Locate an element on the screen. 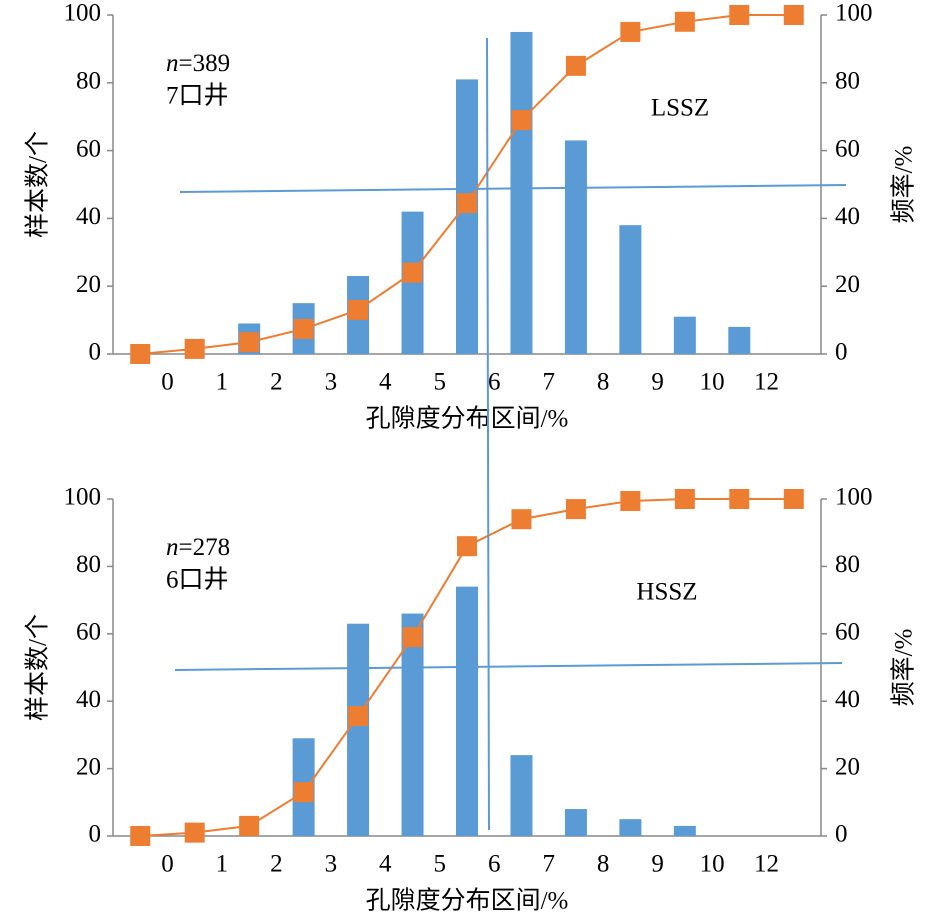 The height and width of the screenshot is (922, 946). annotation: n=389 is located at coordinates (198, 63).